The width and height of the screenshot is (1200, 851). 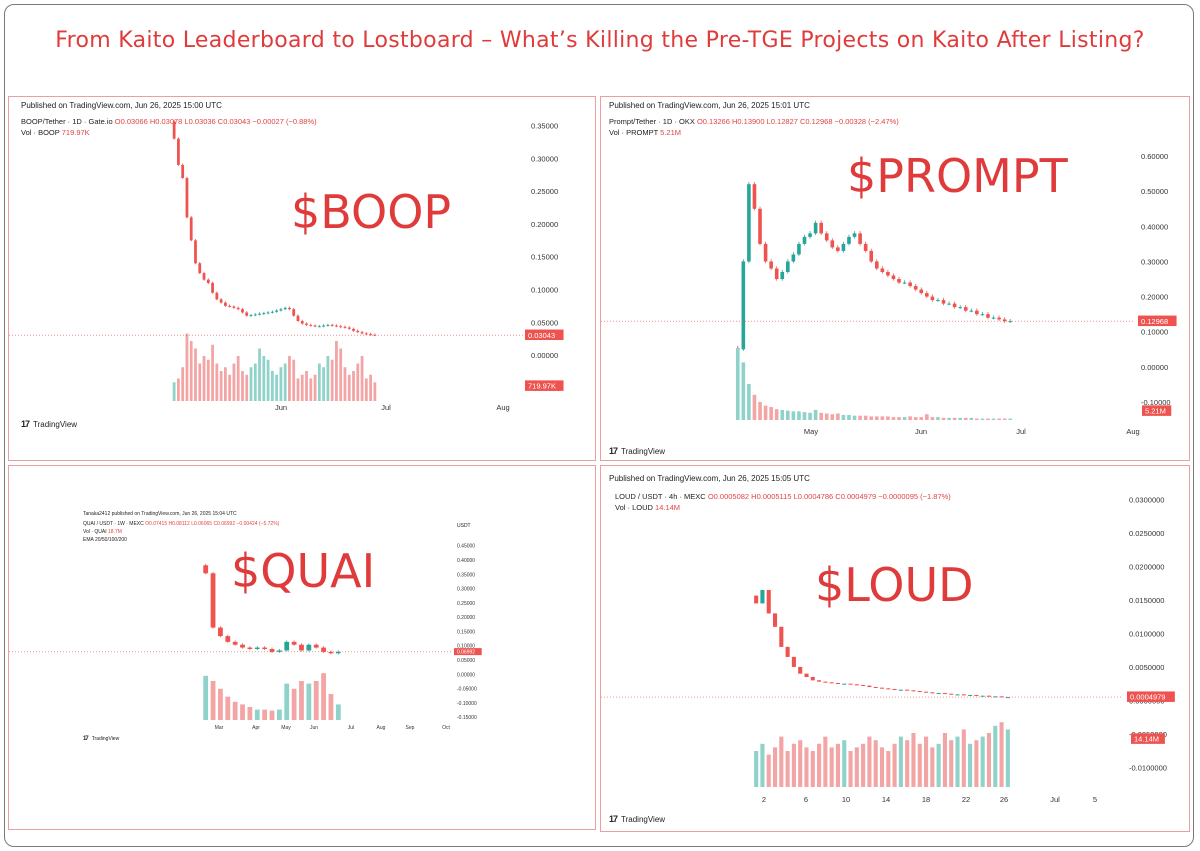 I want to click on y-axis-tick-label: 0.50000, so click(x=1154, y=191).